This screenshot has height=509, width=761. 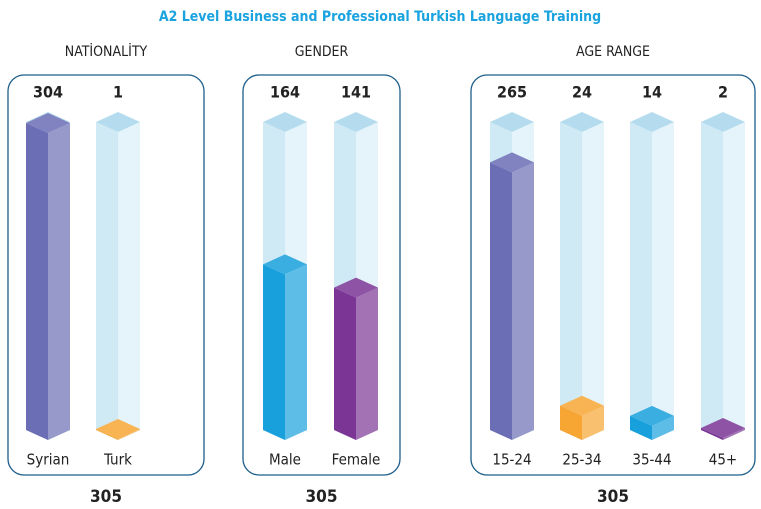 What do you see at coordinates (106, 51) in the screenshot?
I see `panel-title: NATİONALİTY` at bounding box center [106, 51].